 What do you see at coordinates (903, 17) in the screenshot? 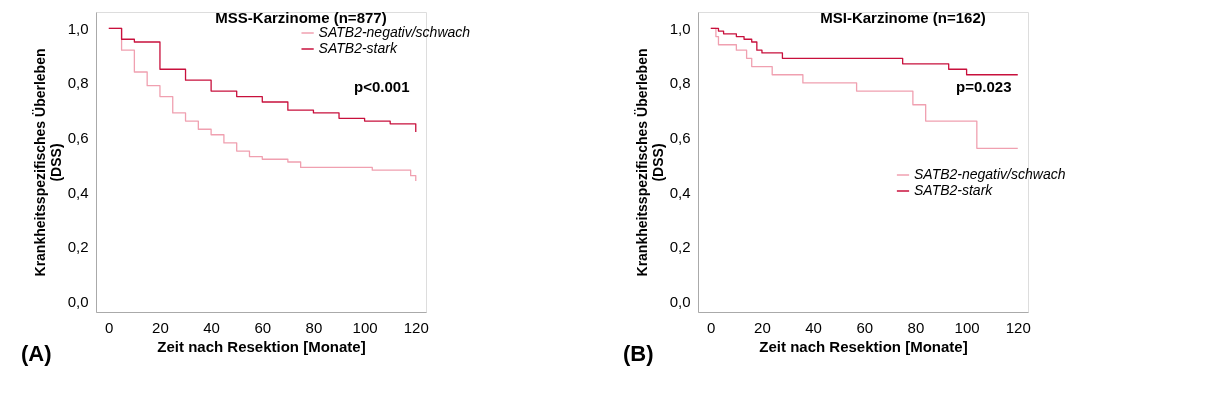
I see `chart-title: MSI-Karzinome (n=162)` at bounding box center [903, 17].